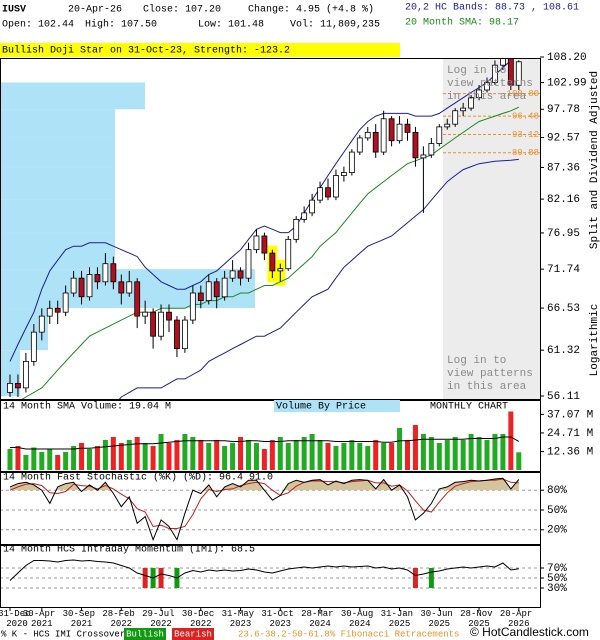 The height and width of the screenshot is (640, 600). I want to click on x-tick-label: 31-Jan 2025, so click(400, 619).